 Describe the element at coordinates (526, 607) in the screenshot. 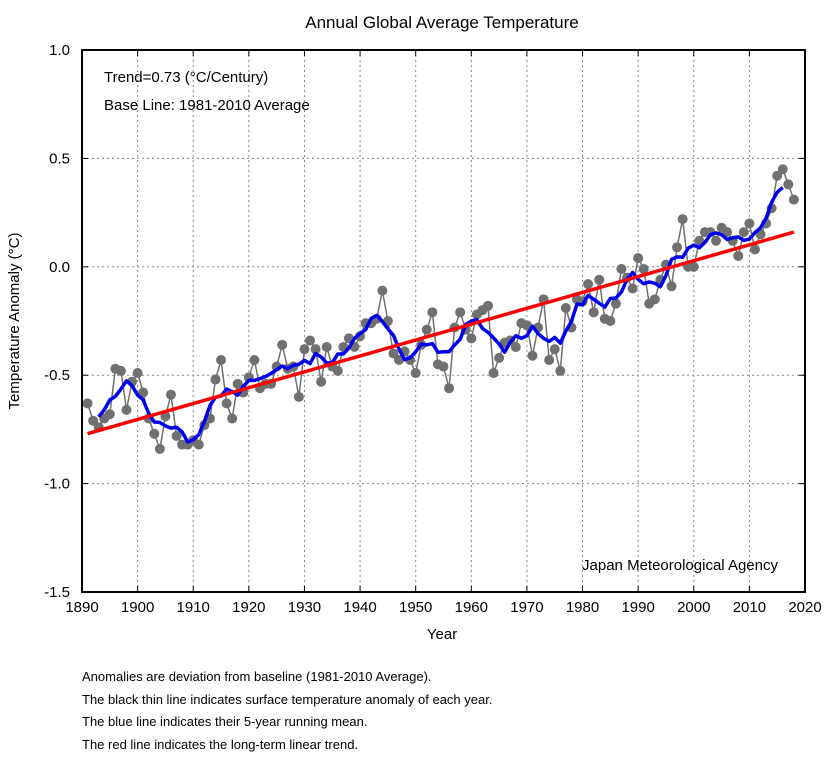

I see `x-tick-label: 1970` at that location.